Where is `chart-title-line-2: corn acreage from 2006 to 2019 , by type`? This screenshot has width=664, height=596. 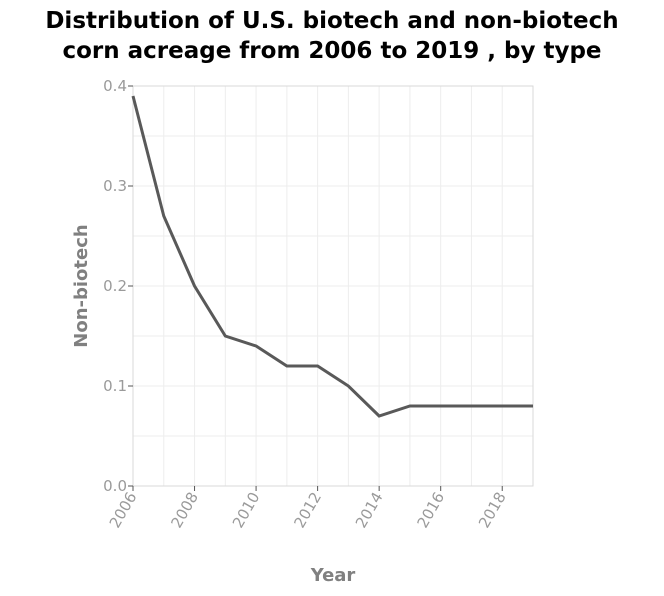
chart-title-line-2: corn acreage from 2006 to 2019 , by type is located at coordinates (332, 51).